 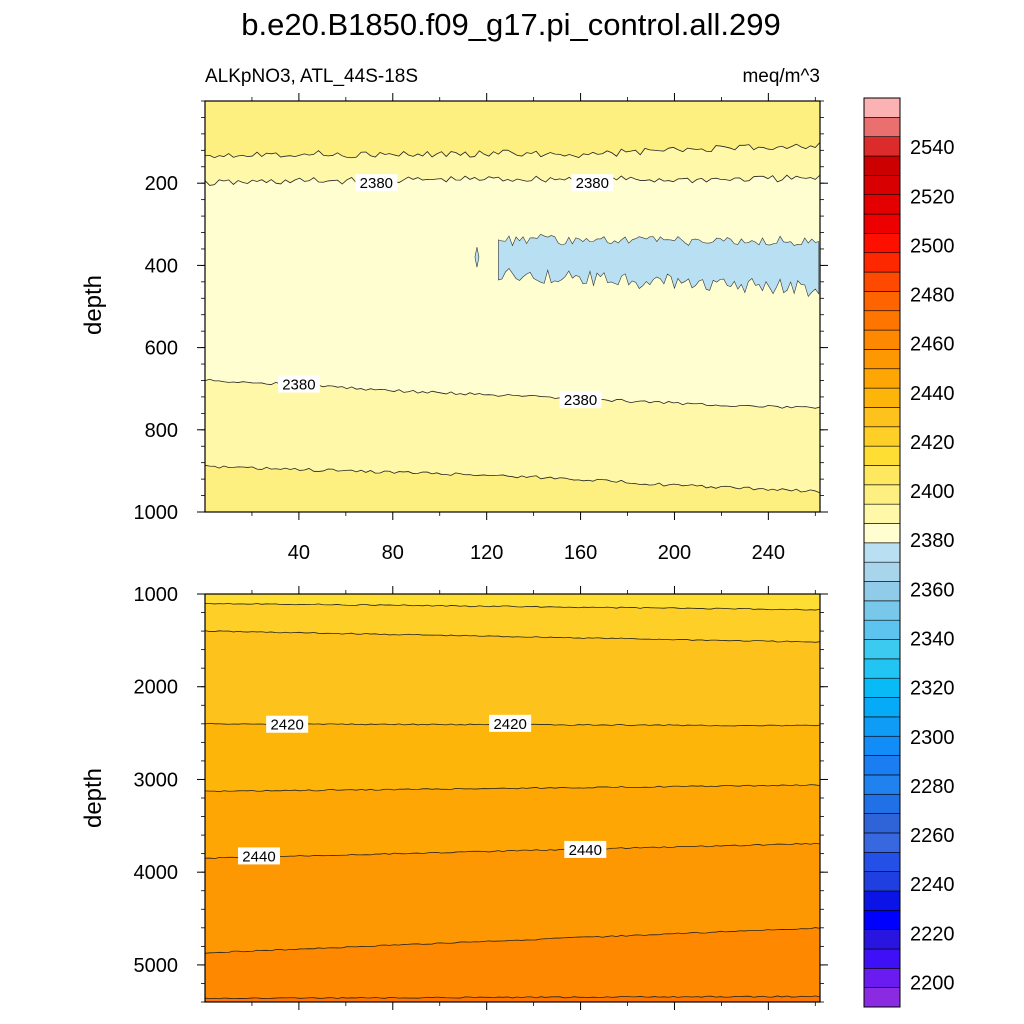 I want to click on region-2370-2380-core, so click(x=512, y=292).